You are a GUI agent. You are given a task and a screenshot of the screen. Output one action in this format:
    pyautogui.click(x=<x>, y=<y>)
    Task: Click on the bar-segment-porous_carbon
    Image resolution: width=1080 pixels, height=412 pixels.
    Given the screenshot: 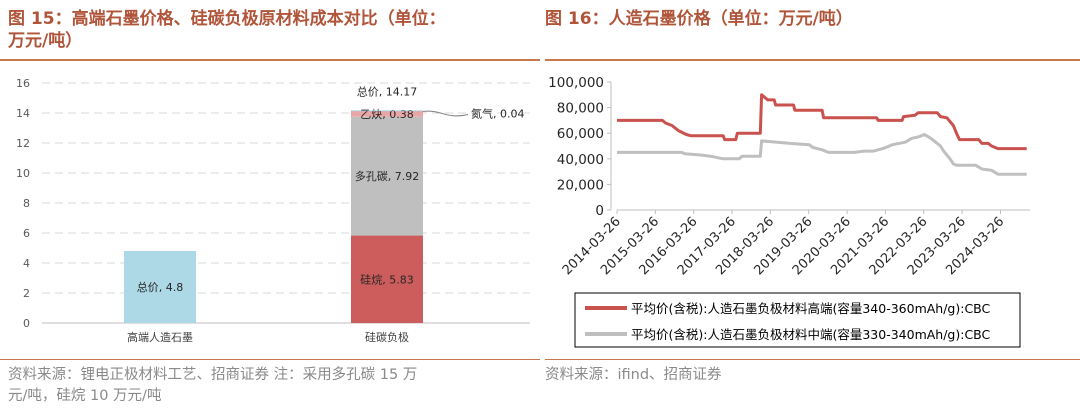 What is the action you would take?
    pyautogui.click(x=387, y=176)
    